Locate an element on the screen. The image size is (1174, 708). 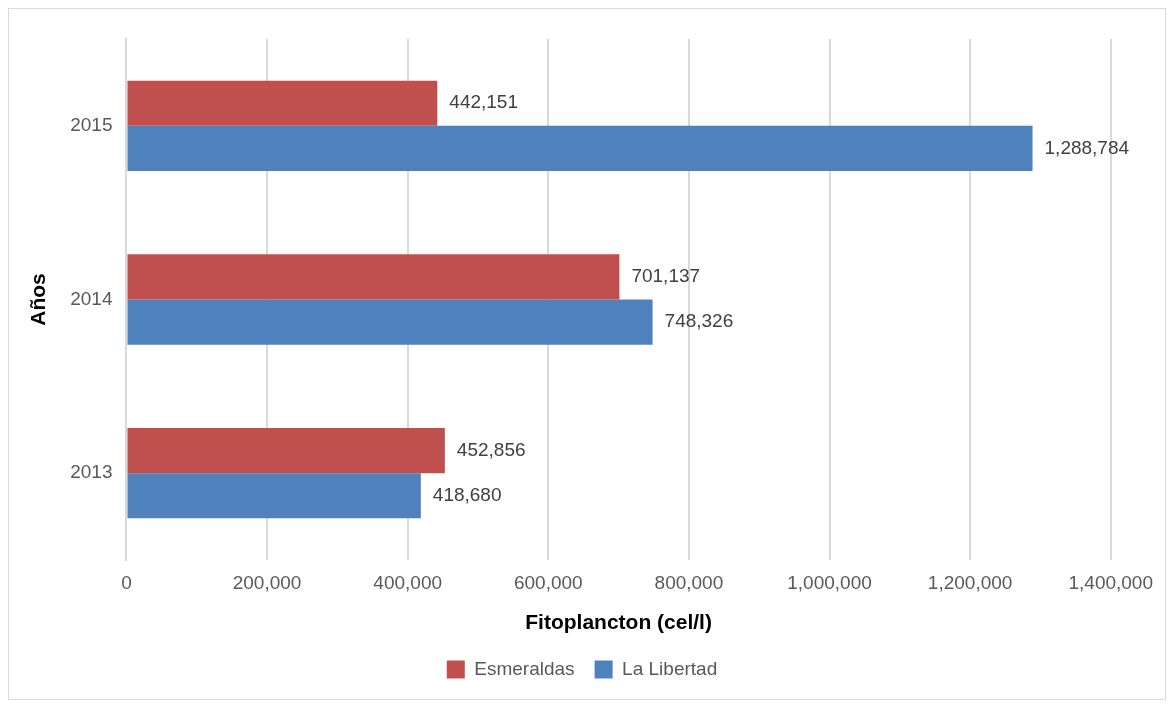
x-axis-title: Fitoplancton (cel/l) is located at coordinates (618, 622).